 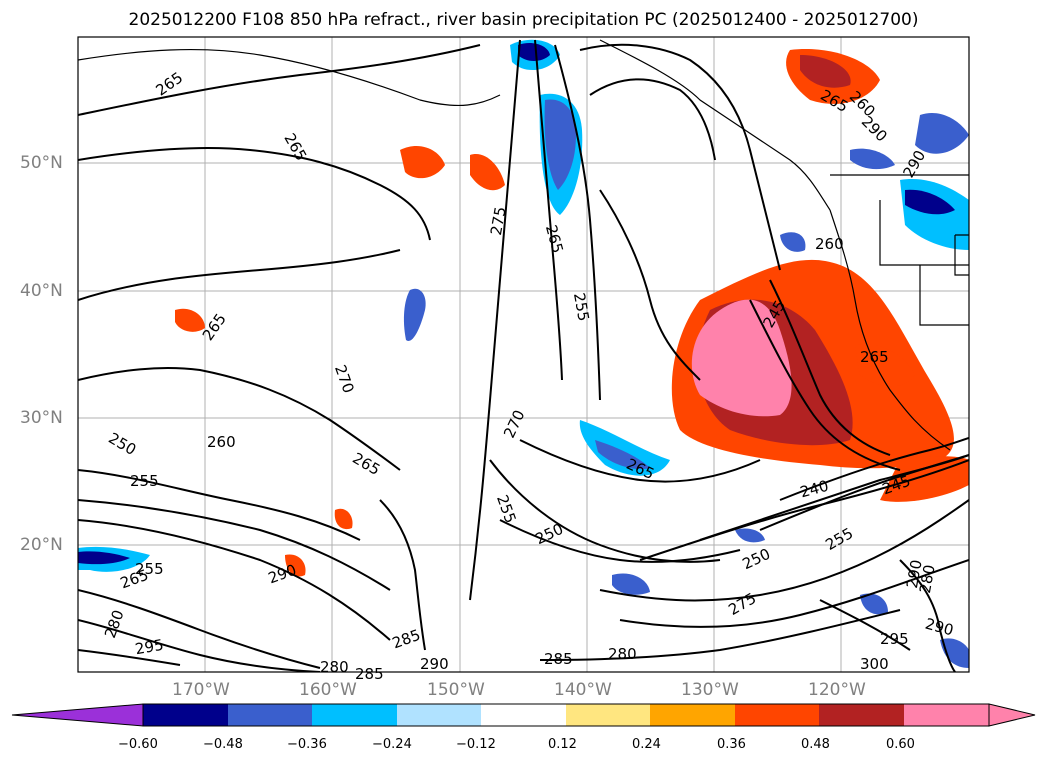 What do you see at coordinates (562, 744) in the screenshot?
I see `colorbar-tick: 0.12` at bounding box center [562, 744].